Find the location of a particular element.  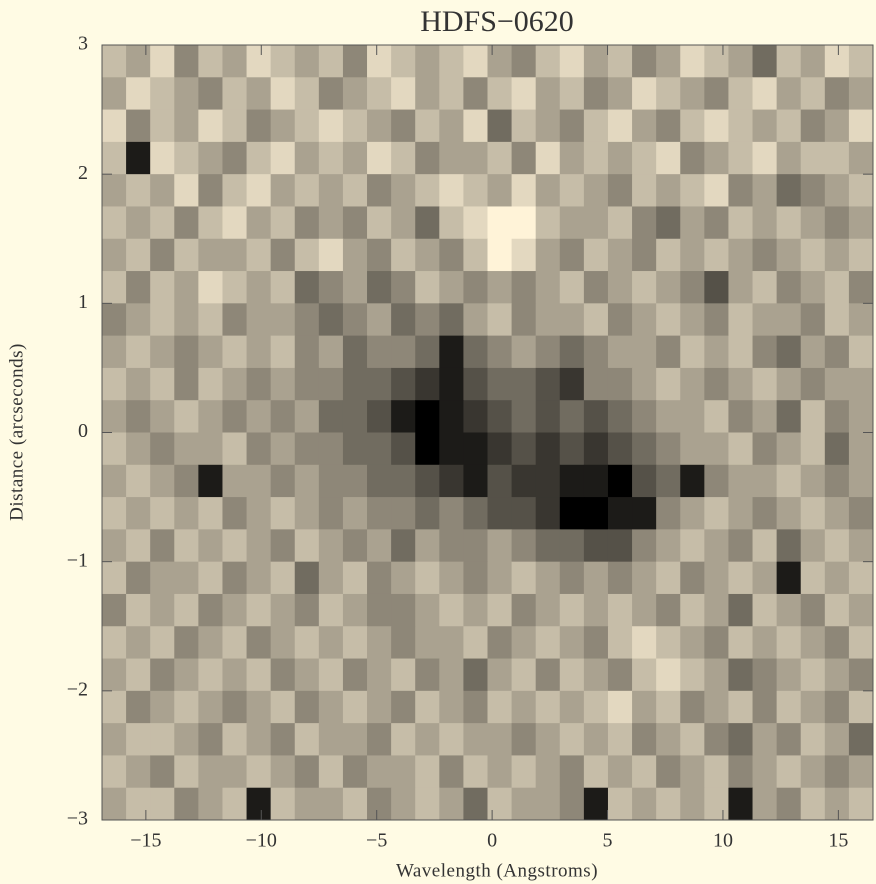

x-tick-label: −10 is located at coordinates (261, 841).